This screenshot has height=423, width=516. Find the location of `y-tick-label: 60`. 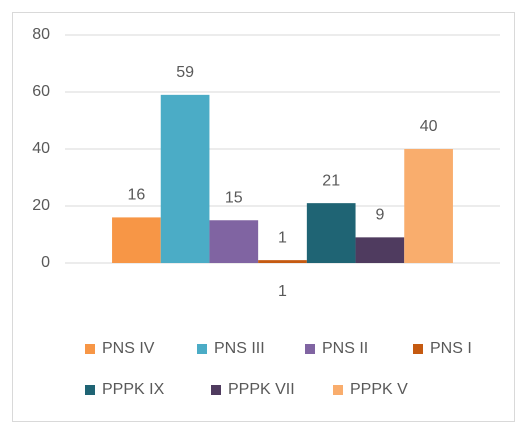

y-tick-label: 60 is located at coordinates (41, 91).